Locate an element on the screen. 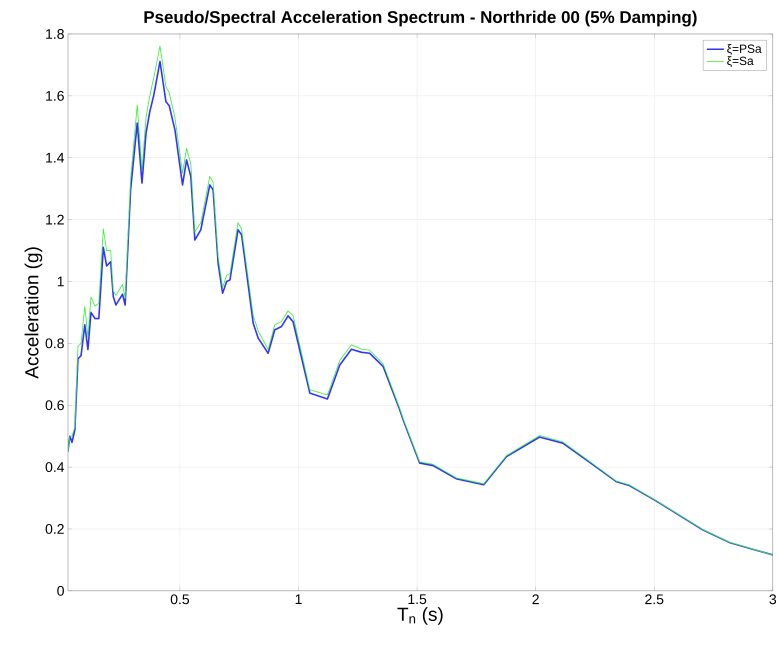  y-tick-label: 0 is located at coordinates (60, 591).